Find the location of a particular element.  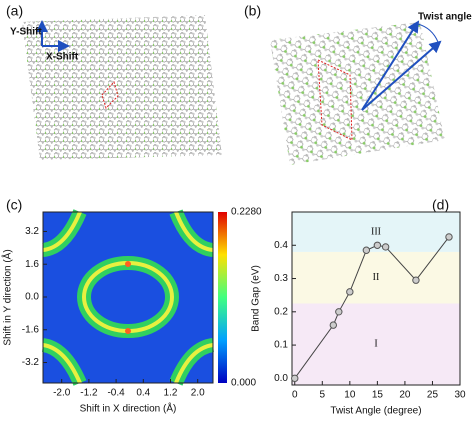

panel-label: (c) is located at coordinates (14, 205).